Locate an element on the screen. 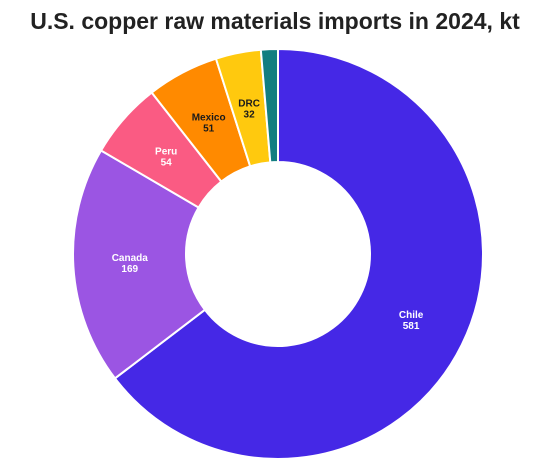  slice-value-mexico: 51 is located at coordinates (209, 129).